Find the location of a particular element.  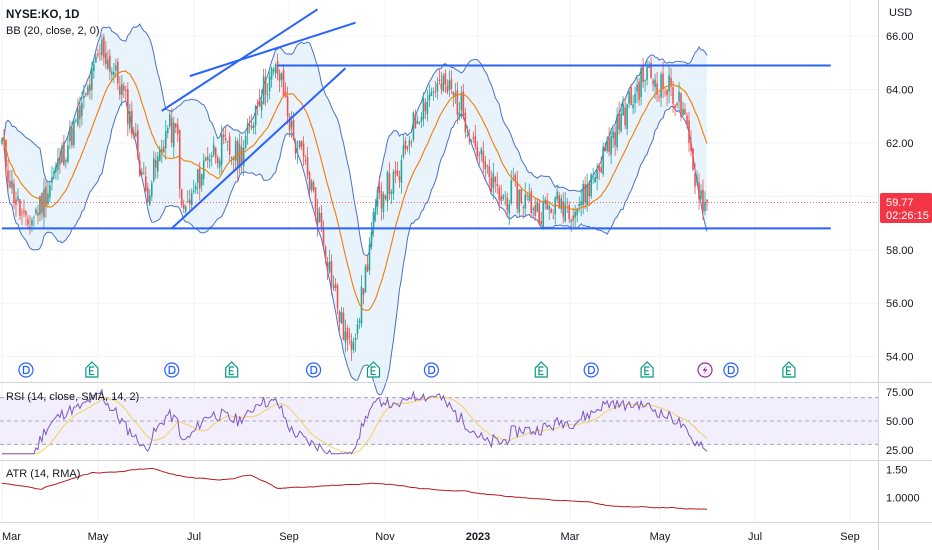

rsi-ma-line is located at coordinates (355, 425).